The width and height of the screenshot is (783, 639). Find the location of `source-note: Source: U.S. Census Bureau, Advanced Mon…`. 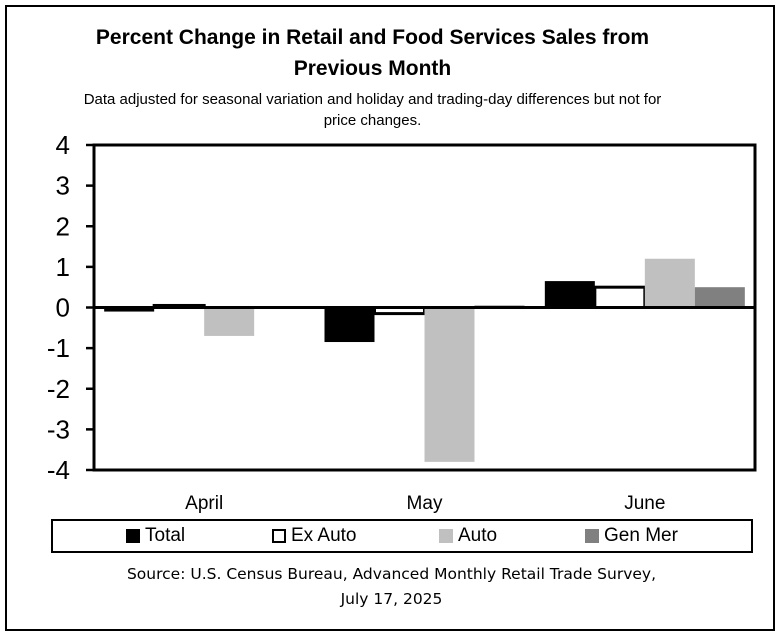

source-note: Source: U.S. Census Bureau, Advanced Mon… is located at coordinates (391, 587).